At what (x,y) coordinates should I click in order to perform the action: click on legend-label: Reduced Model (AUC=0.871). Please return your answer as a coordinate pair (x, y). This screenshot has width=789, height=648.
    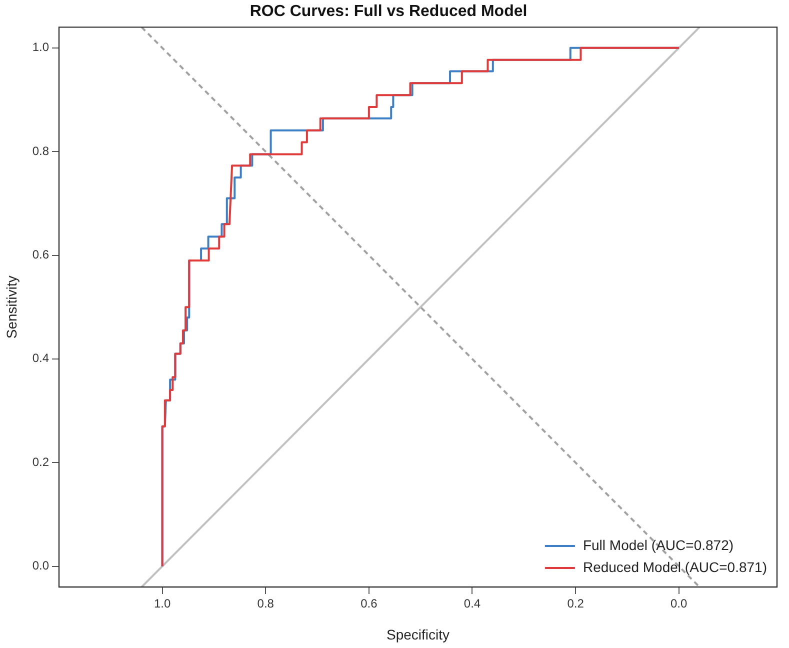
    Looking at the image, I should click on (675, 566).